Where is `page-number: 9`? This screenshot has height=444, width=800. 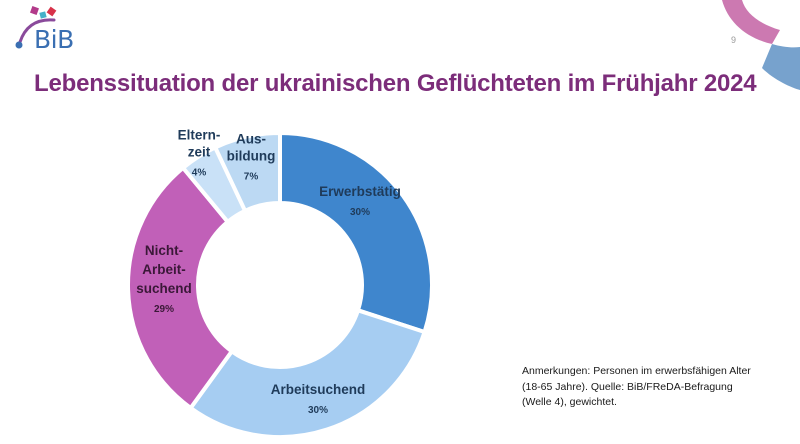 page-number: 9 is located at coordinates (734, 40).